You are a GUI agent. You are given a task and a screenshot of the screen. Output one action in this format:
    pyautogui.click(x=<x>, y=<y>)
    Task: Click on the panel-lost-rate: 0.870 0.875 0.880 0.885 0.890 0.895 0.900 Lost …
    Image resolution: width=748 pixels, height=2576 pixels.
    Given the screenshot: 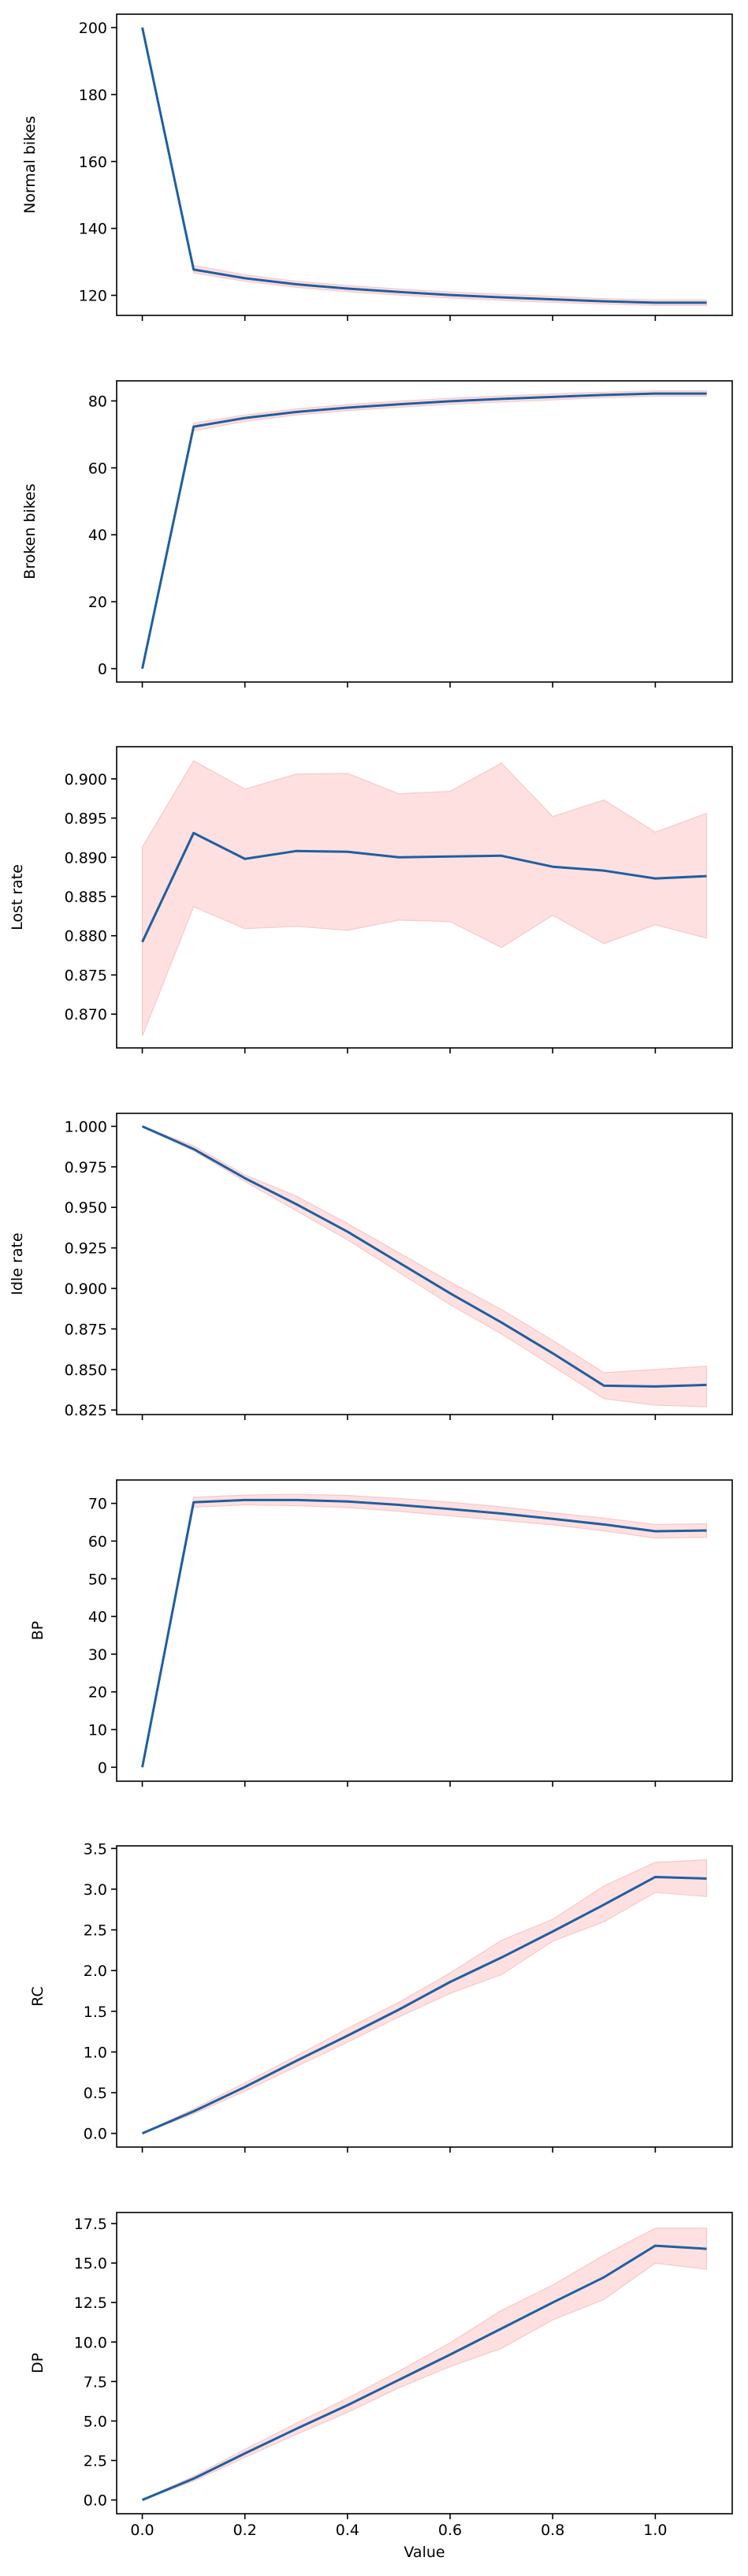 What is the action you would take?
    pyautogui.click(x=371, y=900)
    